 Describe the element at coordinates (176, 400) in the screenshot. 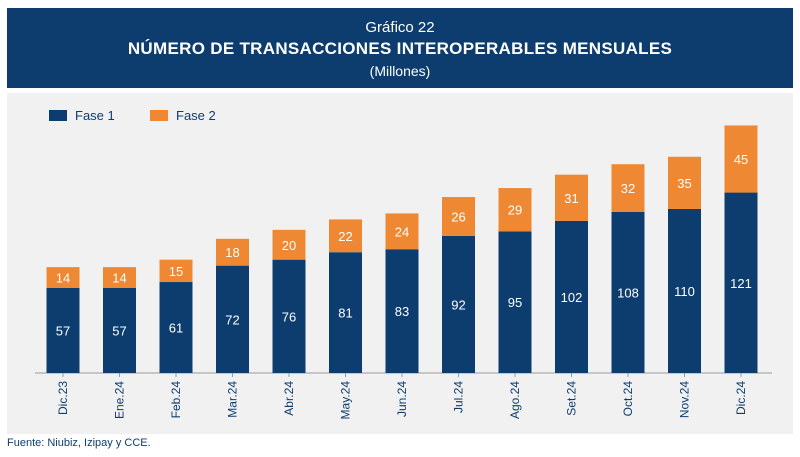

I see `x-tick-label: Feb.24` at that location.